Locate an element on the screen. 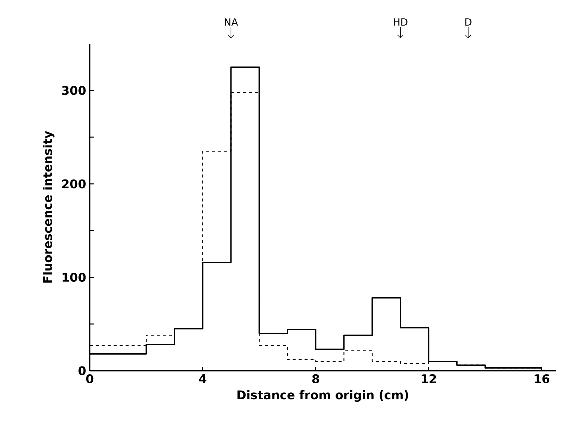 The width and height of the screenshot is (561, 433). x-tick-label: 12 is located at coordinates (429, 379).